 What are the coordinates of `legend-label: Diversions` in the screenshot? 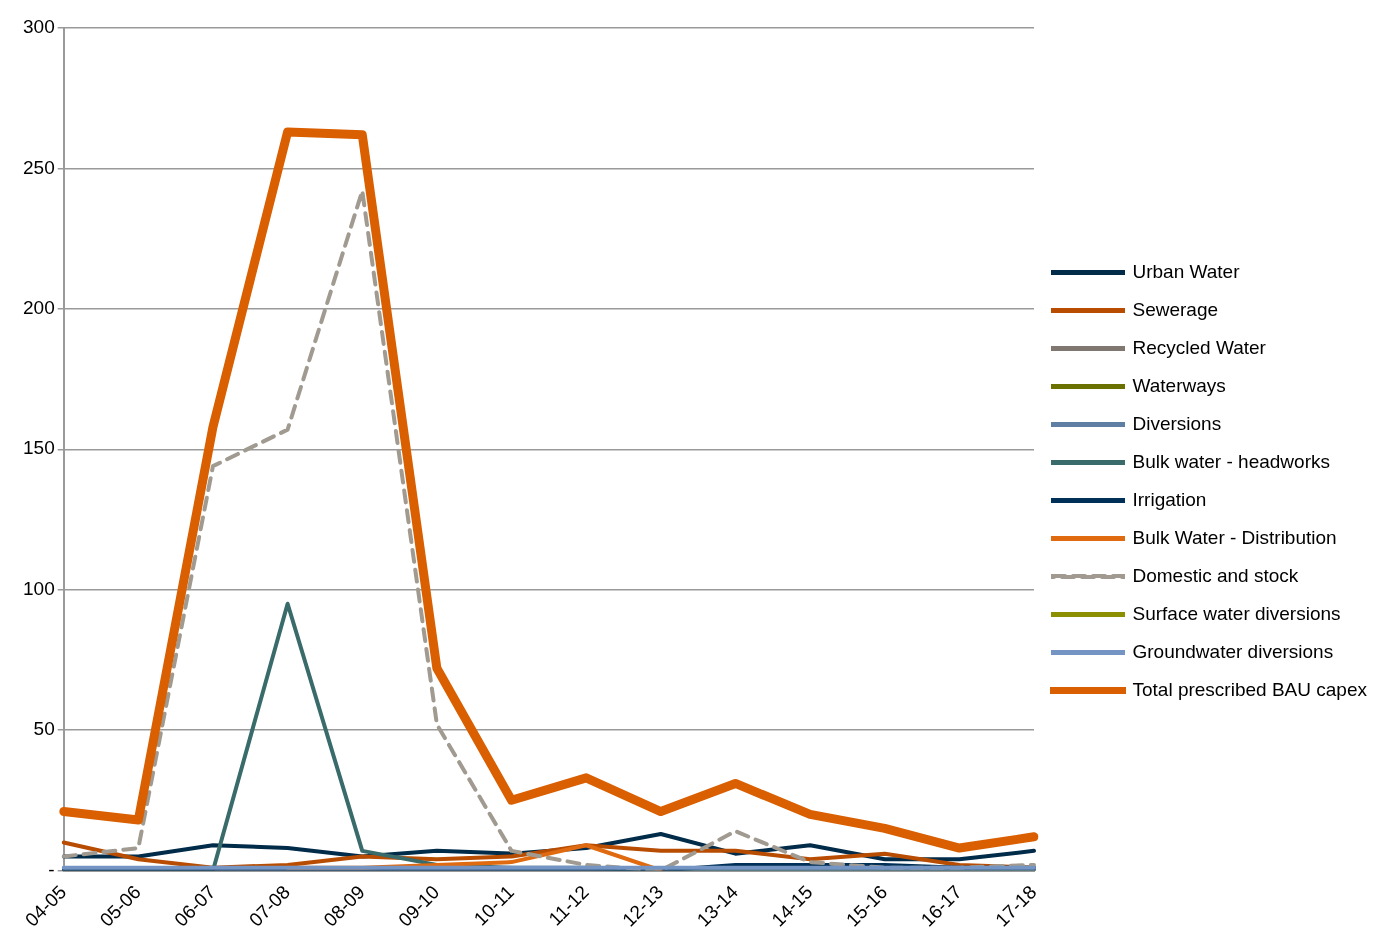 It's located at (1177, 423).